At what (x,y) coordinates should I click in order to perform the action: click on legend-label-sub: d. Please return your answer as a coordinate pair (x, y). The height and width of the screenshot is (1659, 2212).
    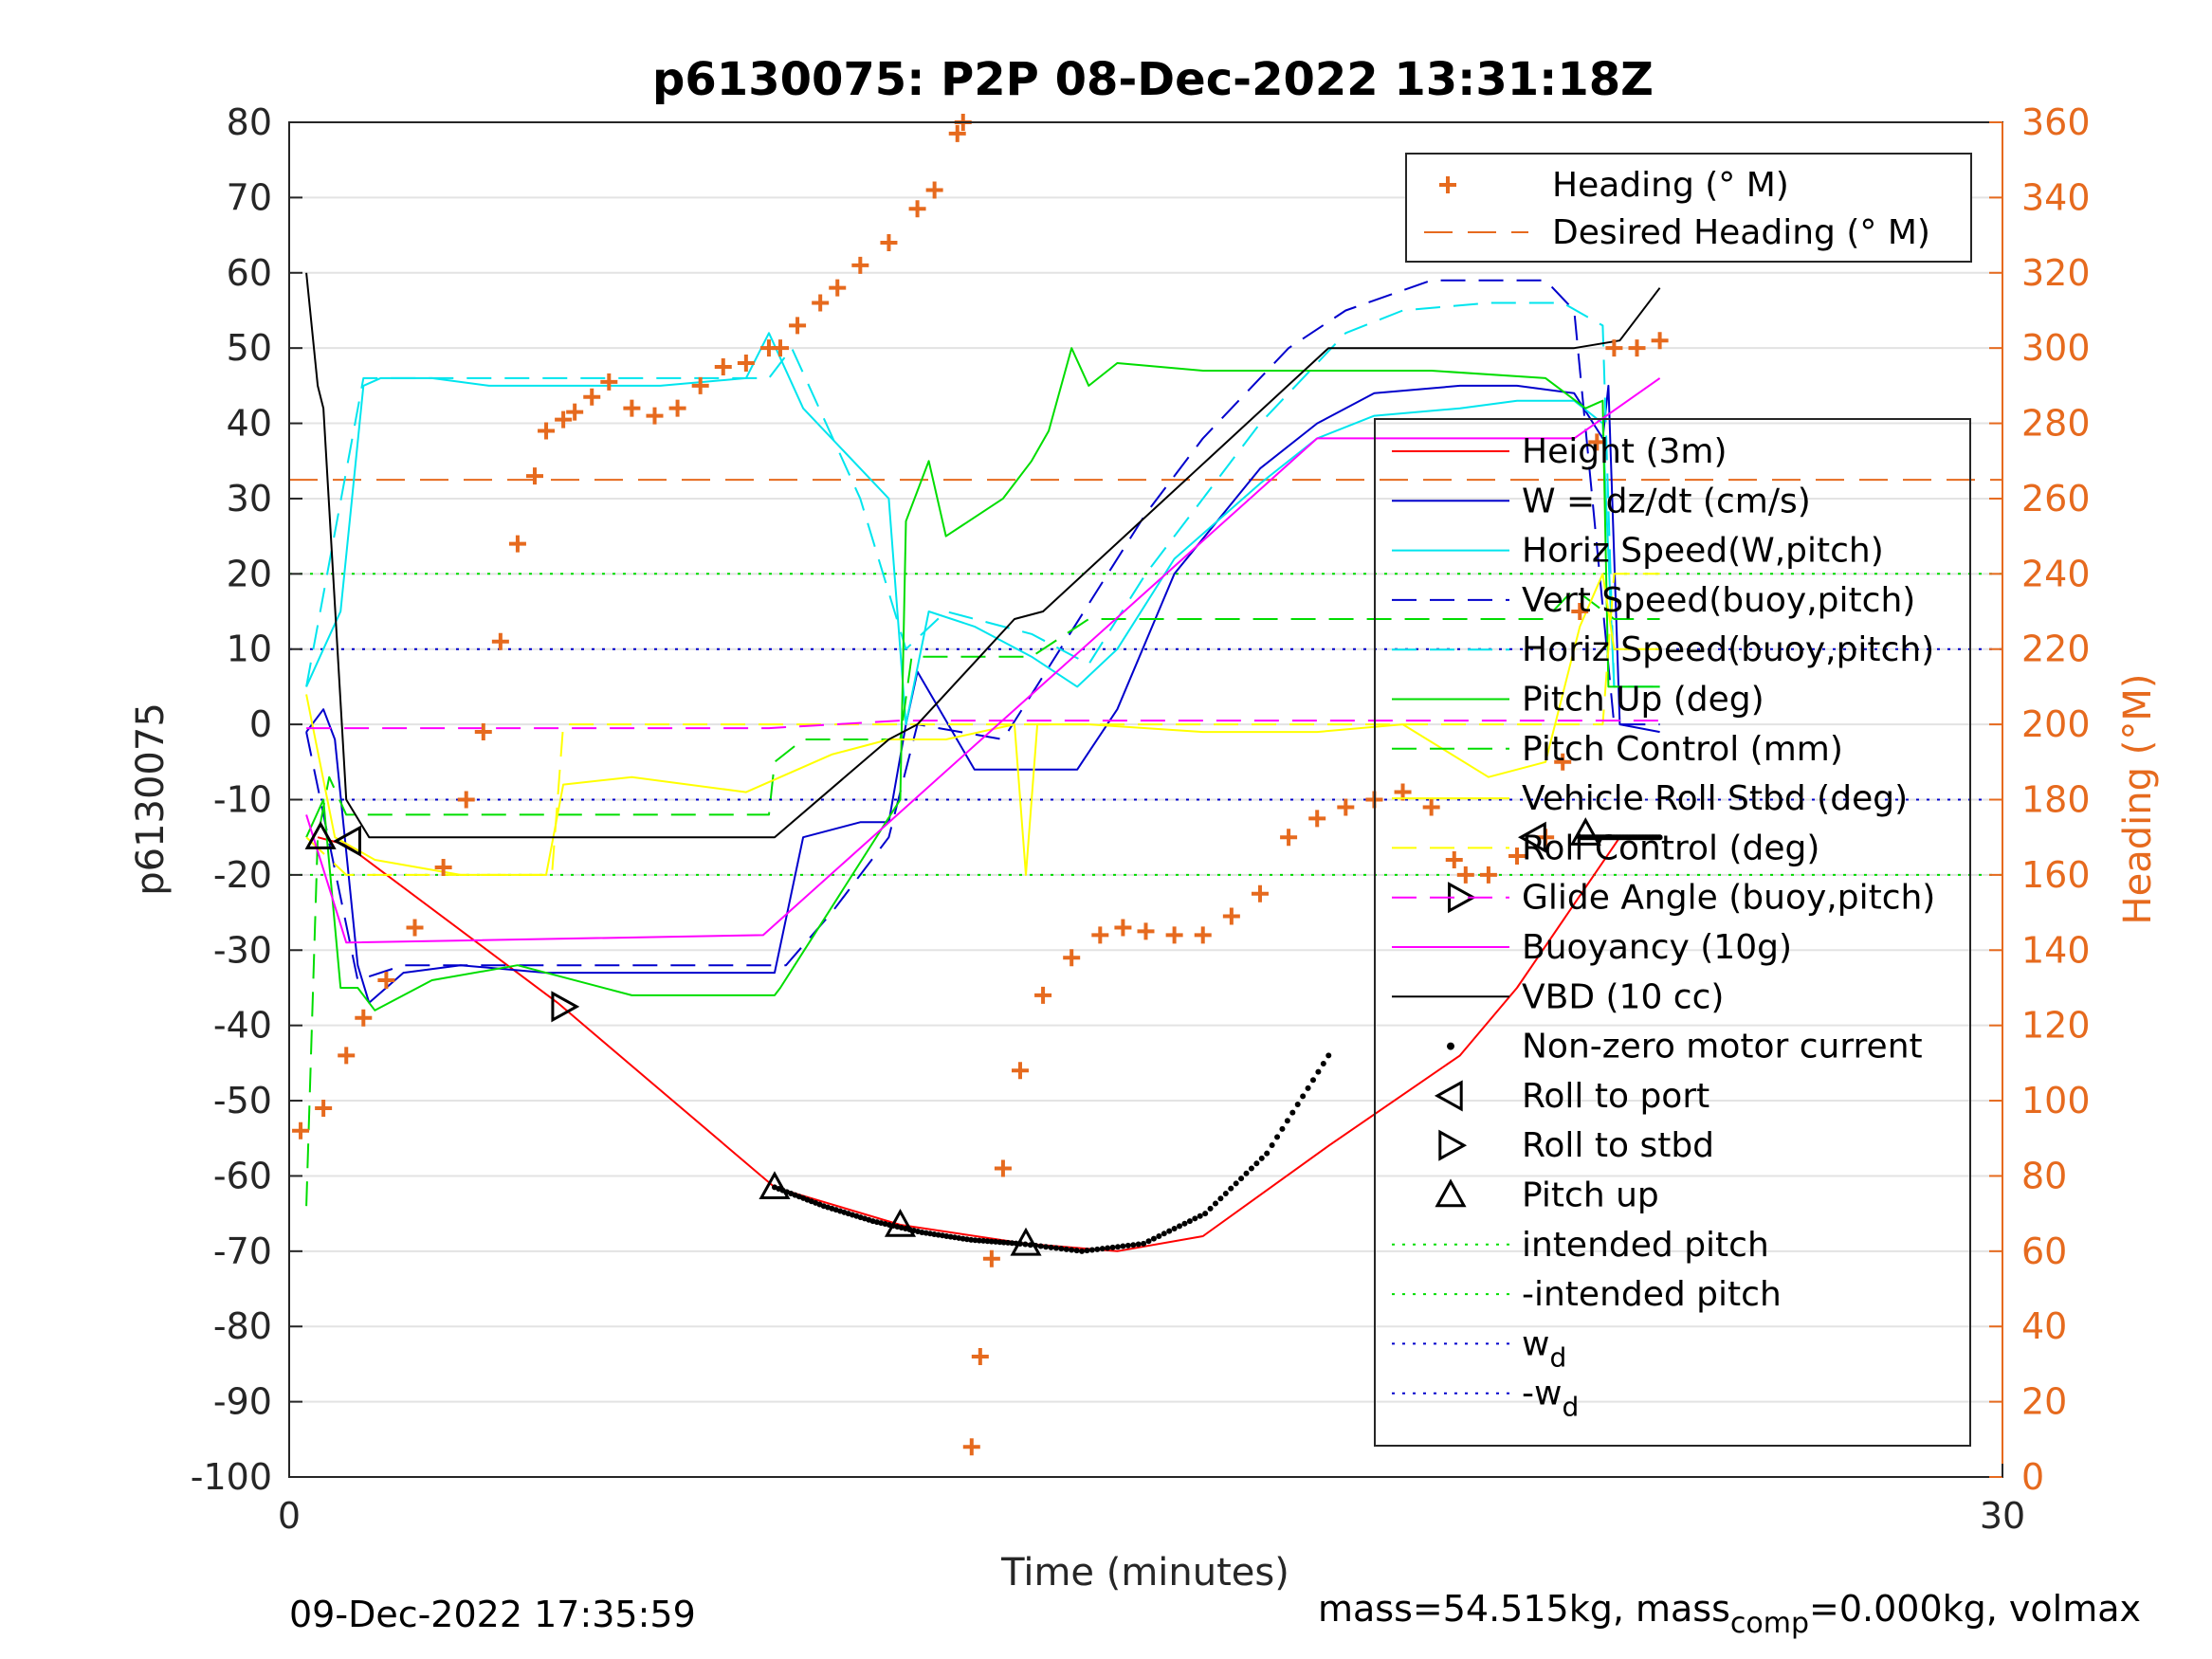
    Looking at the image, I should click on (1557, 1357).